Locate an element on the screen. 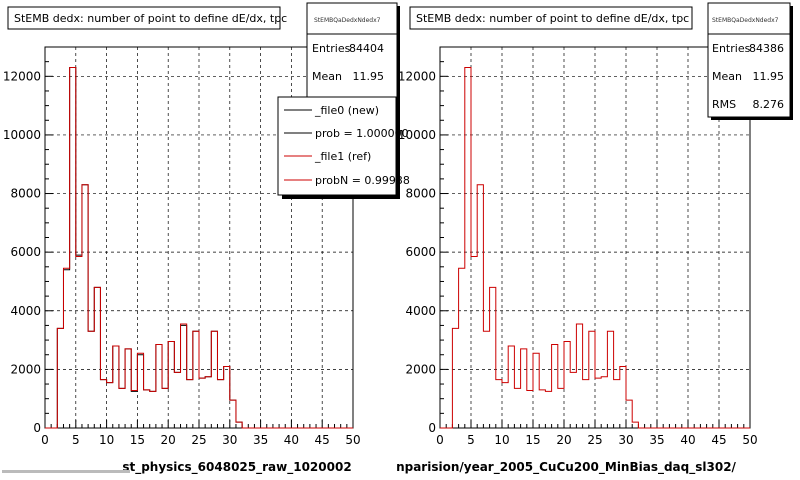  legend-entry: _file1 (ref) is located at coordinates (327, 156).